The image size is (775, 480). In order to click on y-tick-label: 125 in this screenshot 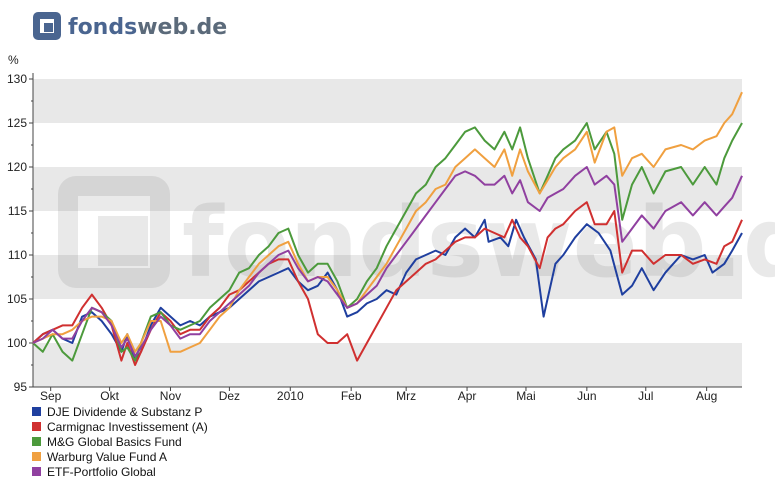, I will do `click(17, 123)`.